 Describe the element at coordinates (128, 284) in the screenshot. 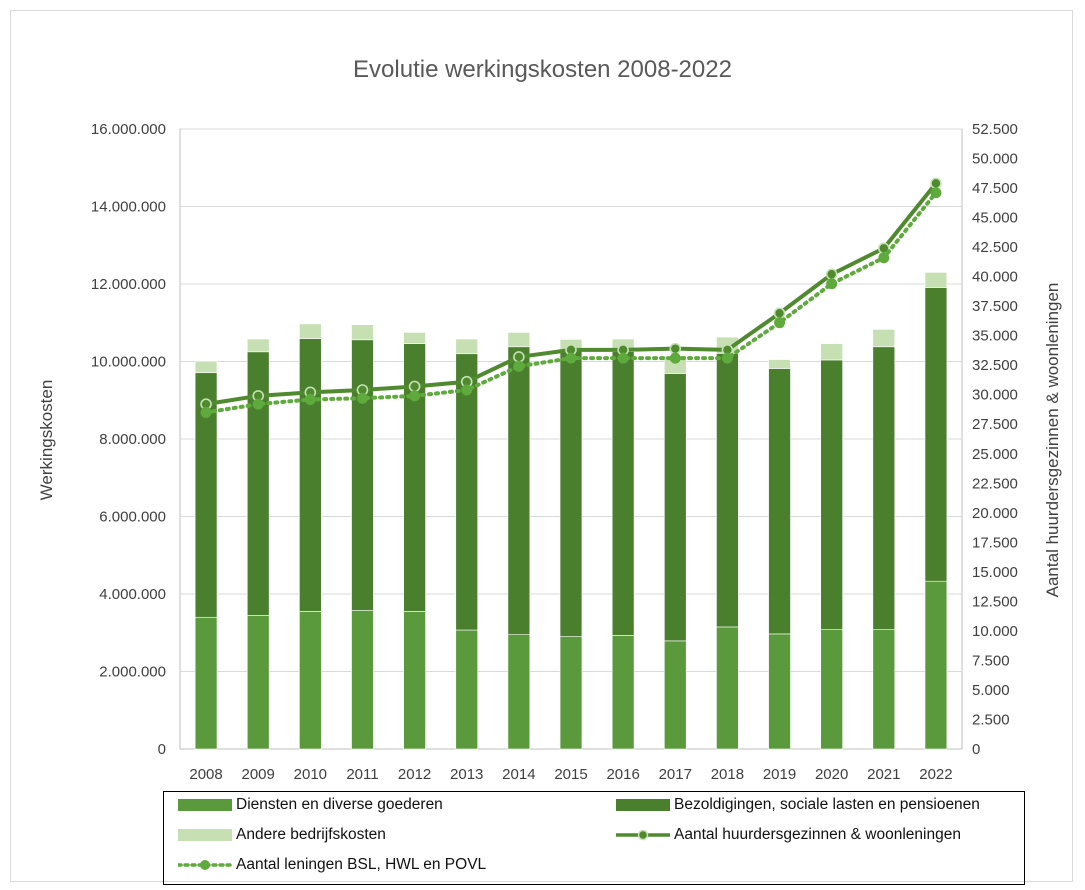

I see `y-tick-label: 12.000.000` at that location.